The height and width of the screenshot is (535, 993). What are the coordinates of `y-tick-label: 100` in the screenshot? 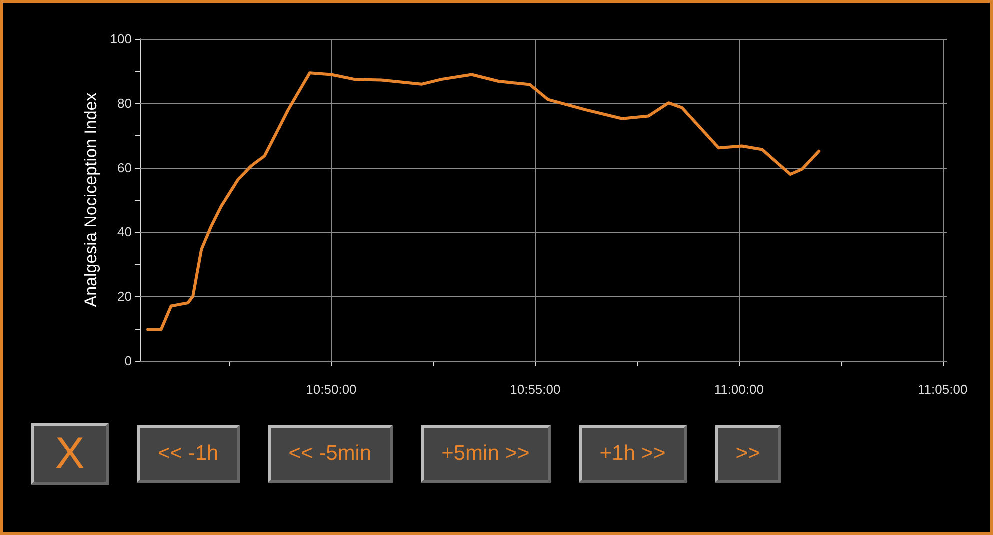 It's located at (121, 39).